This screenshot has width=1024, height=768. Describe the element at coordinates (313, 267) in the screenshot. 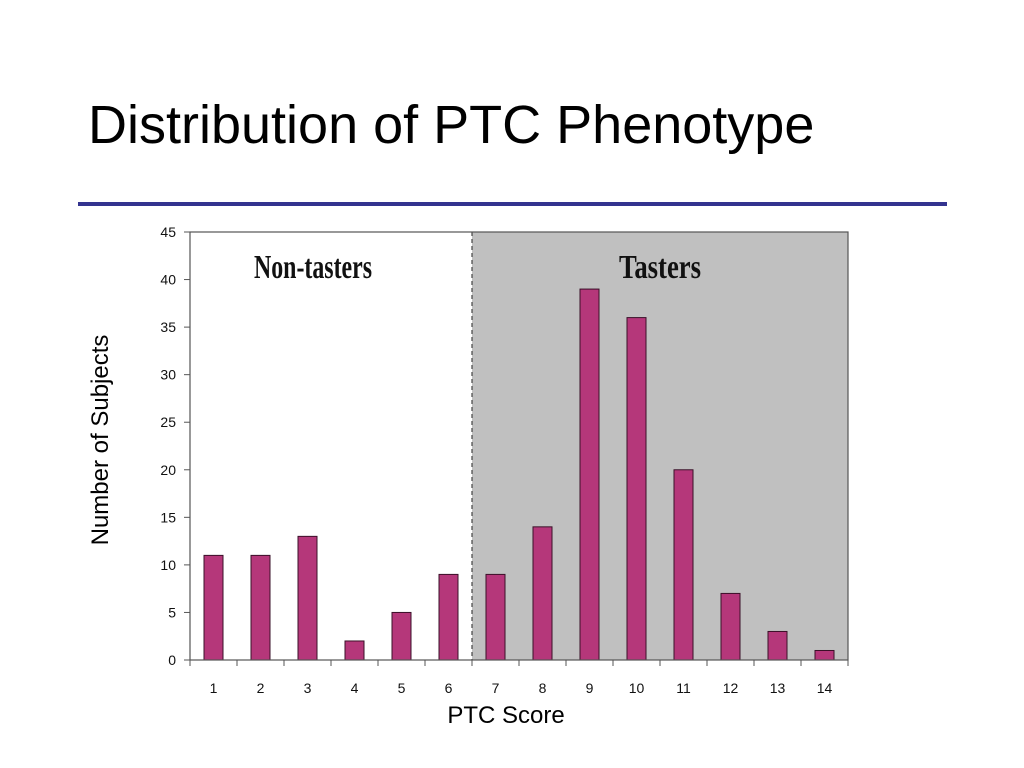

I see `region-label-non-tasters: Non-tasters` at that location.